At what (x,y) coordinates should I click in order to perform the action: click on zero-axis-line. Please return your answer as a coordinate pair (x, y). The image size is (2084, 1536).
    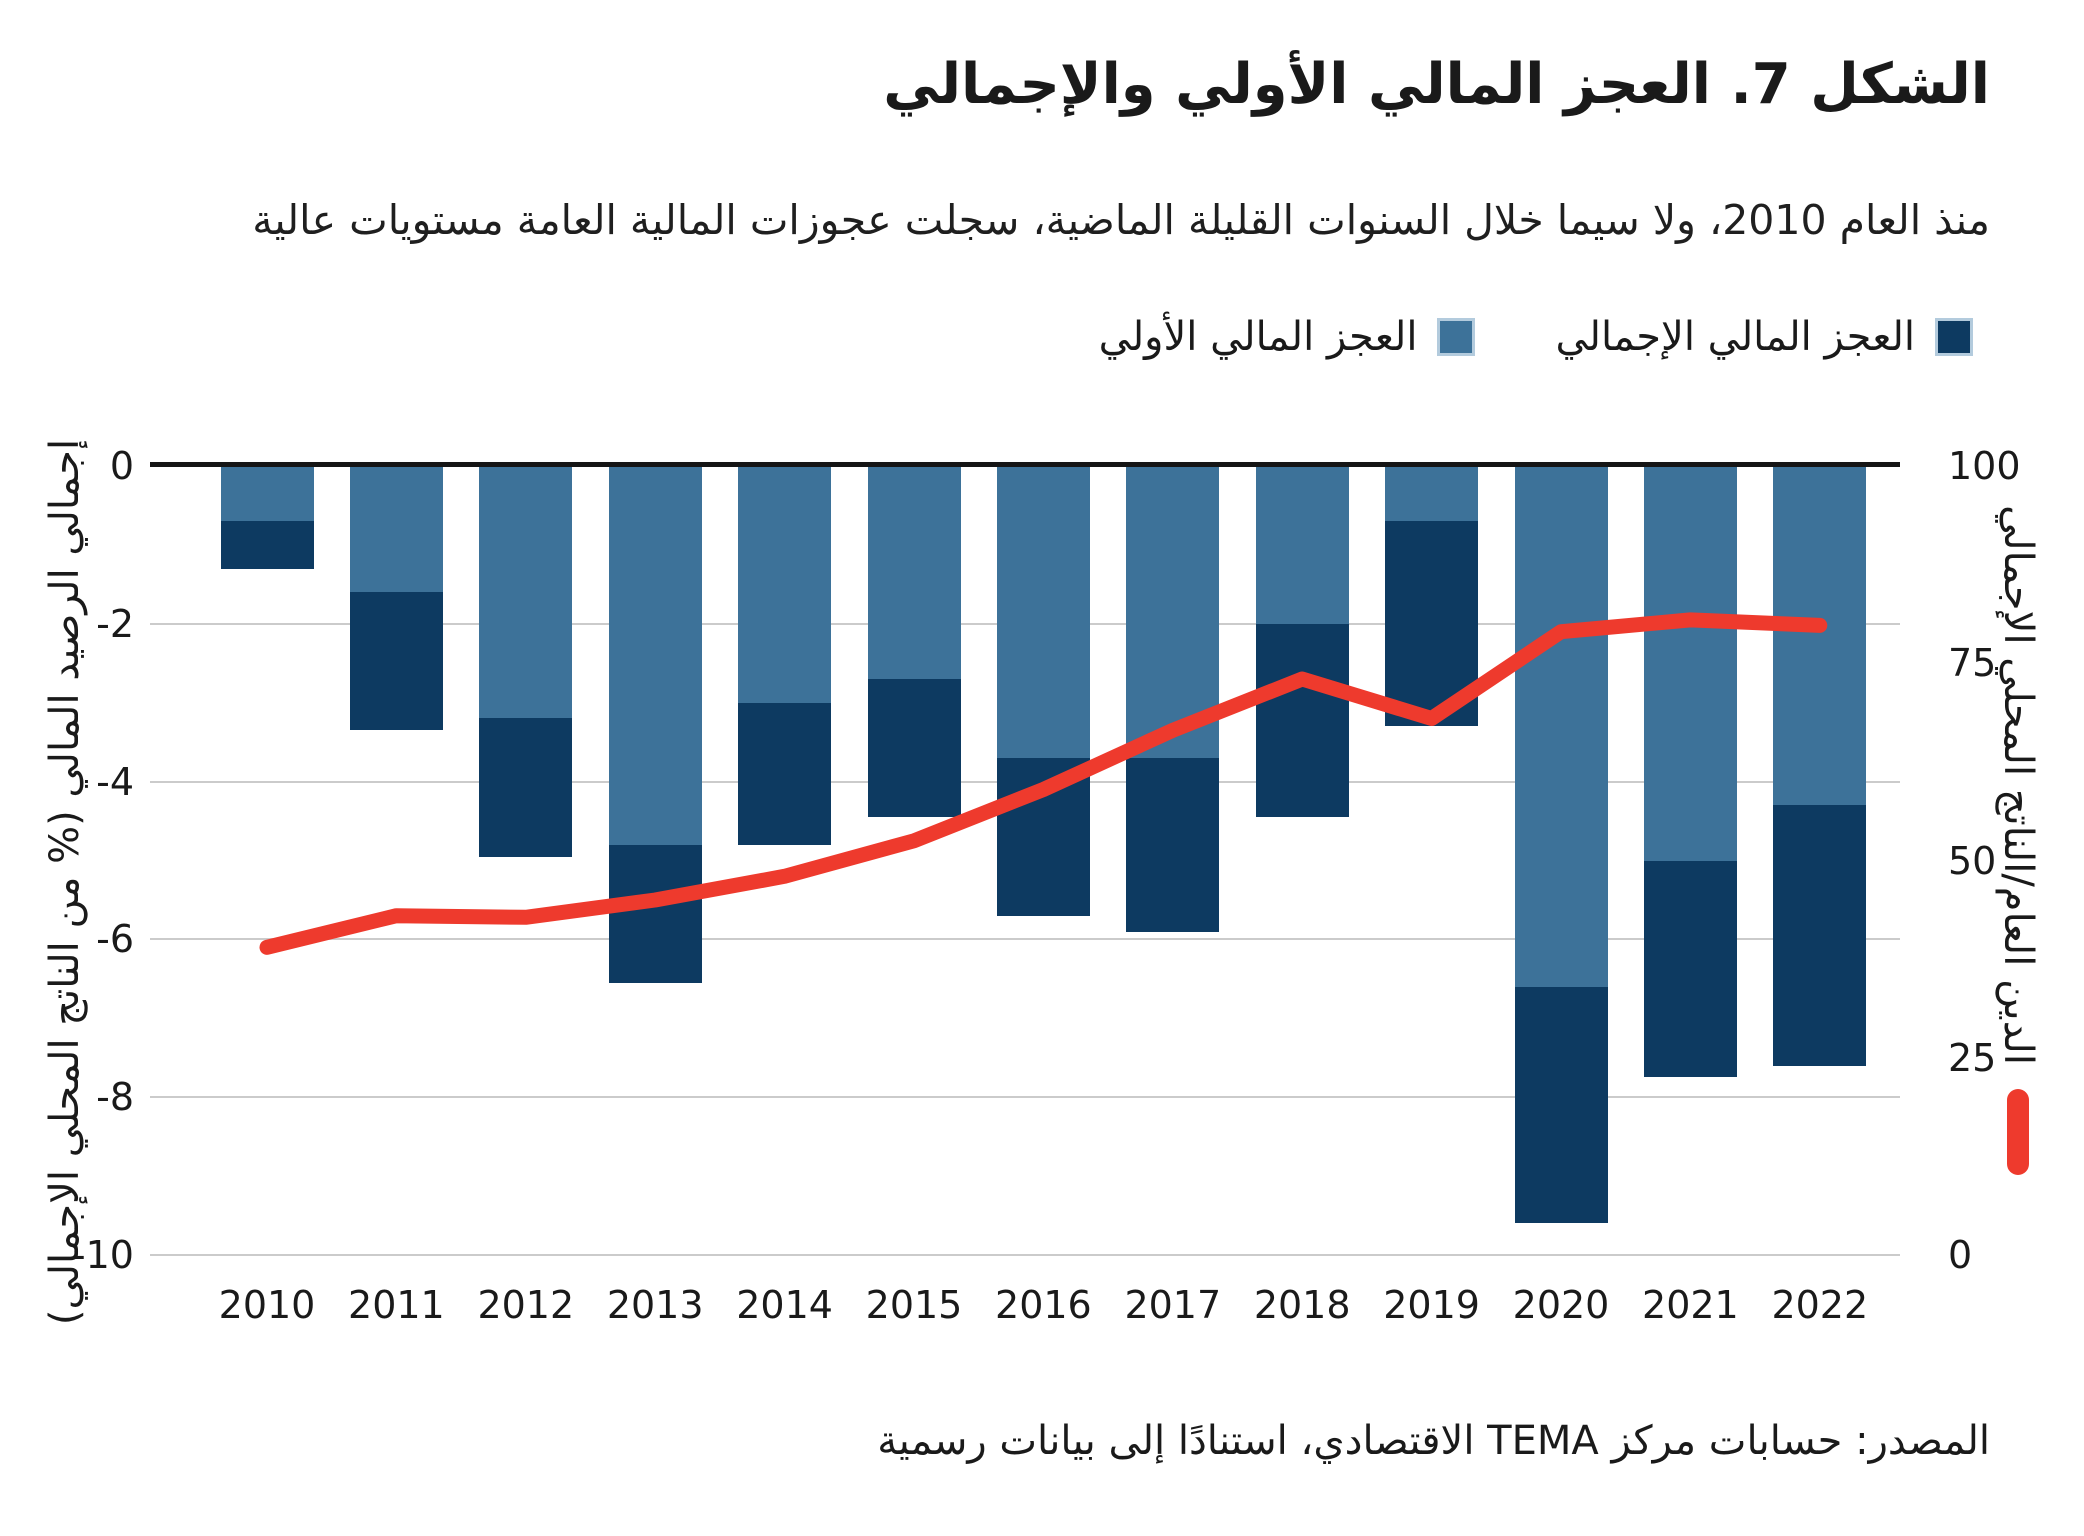
    Looking at the image, I should click on (1025, 464).